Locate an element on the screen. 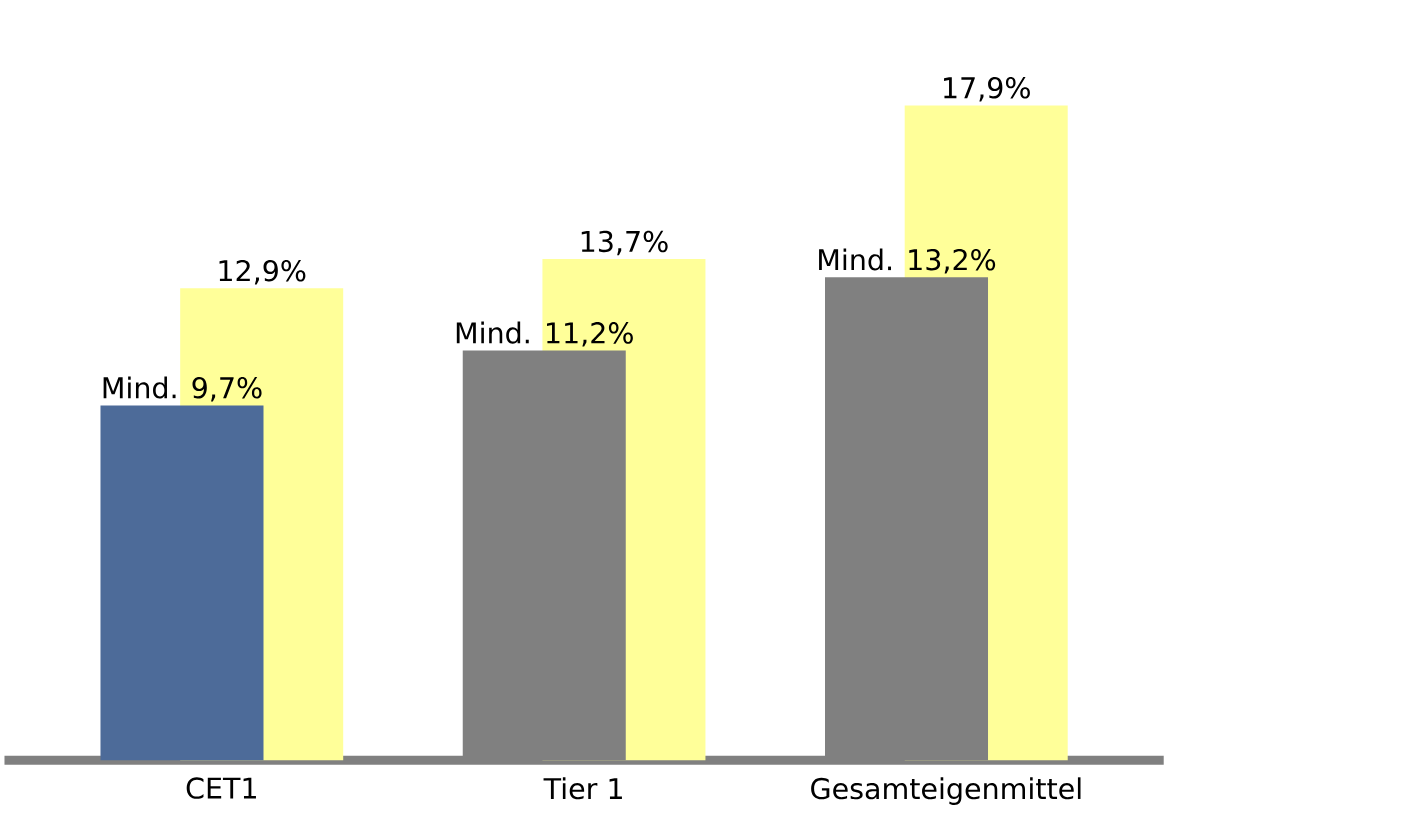 The image size is (1424, 814). x-tick-label: CET1 is located at coordinates (221, 788).